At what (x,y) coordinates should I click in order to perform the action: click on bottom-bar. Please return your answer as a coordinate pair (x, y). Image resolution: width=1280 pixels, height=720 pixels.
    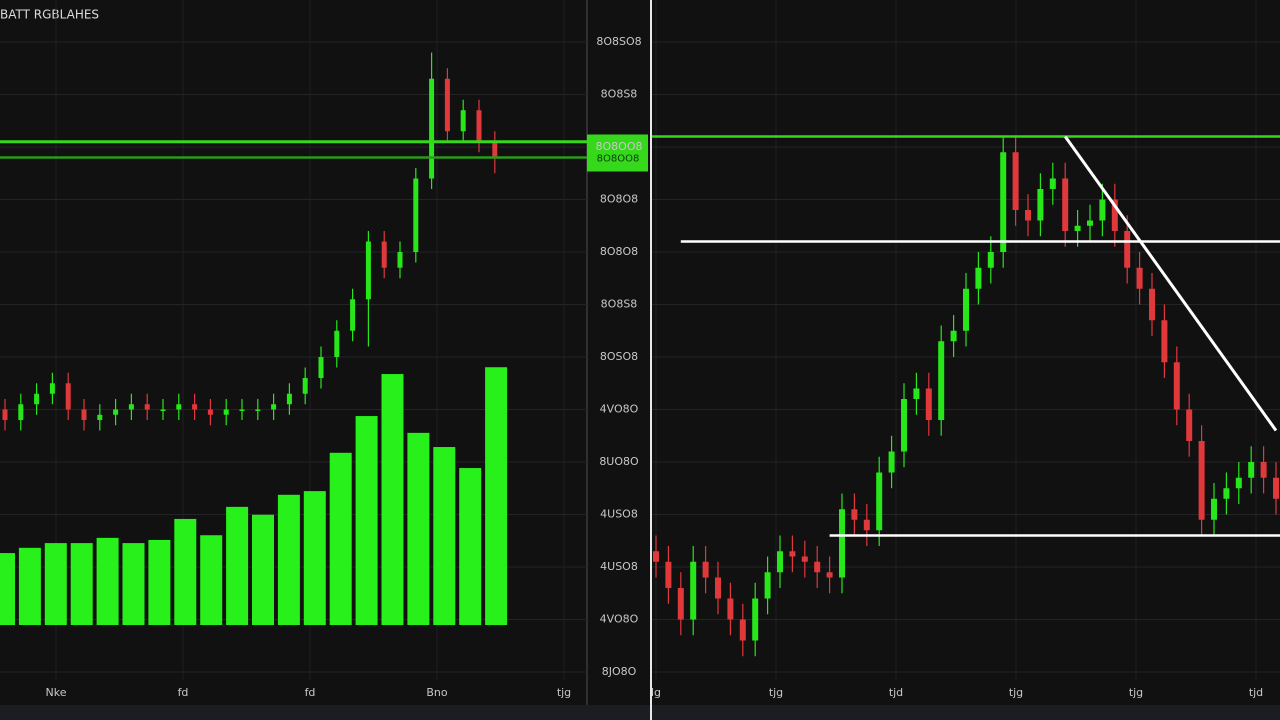
    Looking at the image, I should click on (640, 712).